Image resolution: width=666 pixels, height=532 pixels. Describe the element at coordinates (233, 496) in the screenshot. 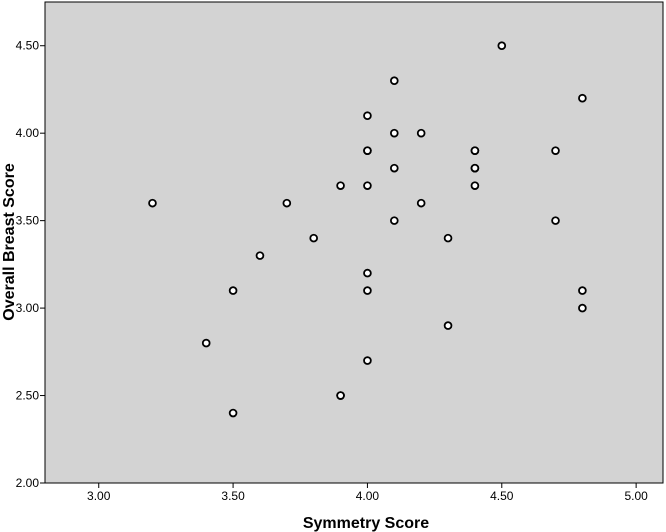

I see `x-tick-label: 3.50` at that location.